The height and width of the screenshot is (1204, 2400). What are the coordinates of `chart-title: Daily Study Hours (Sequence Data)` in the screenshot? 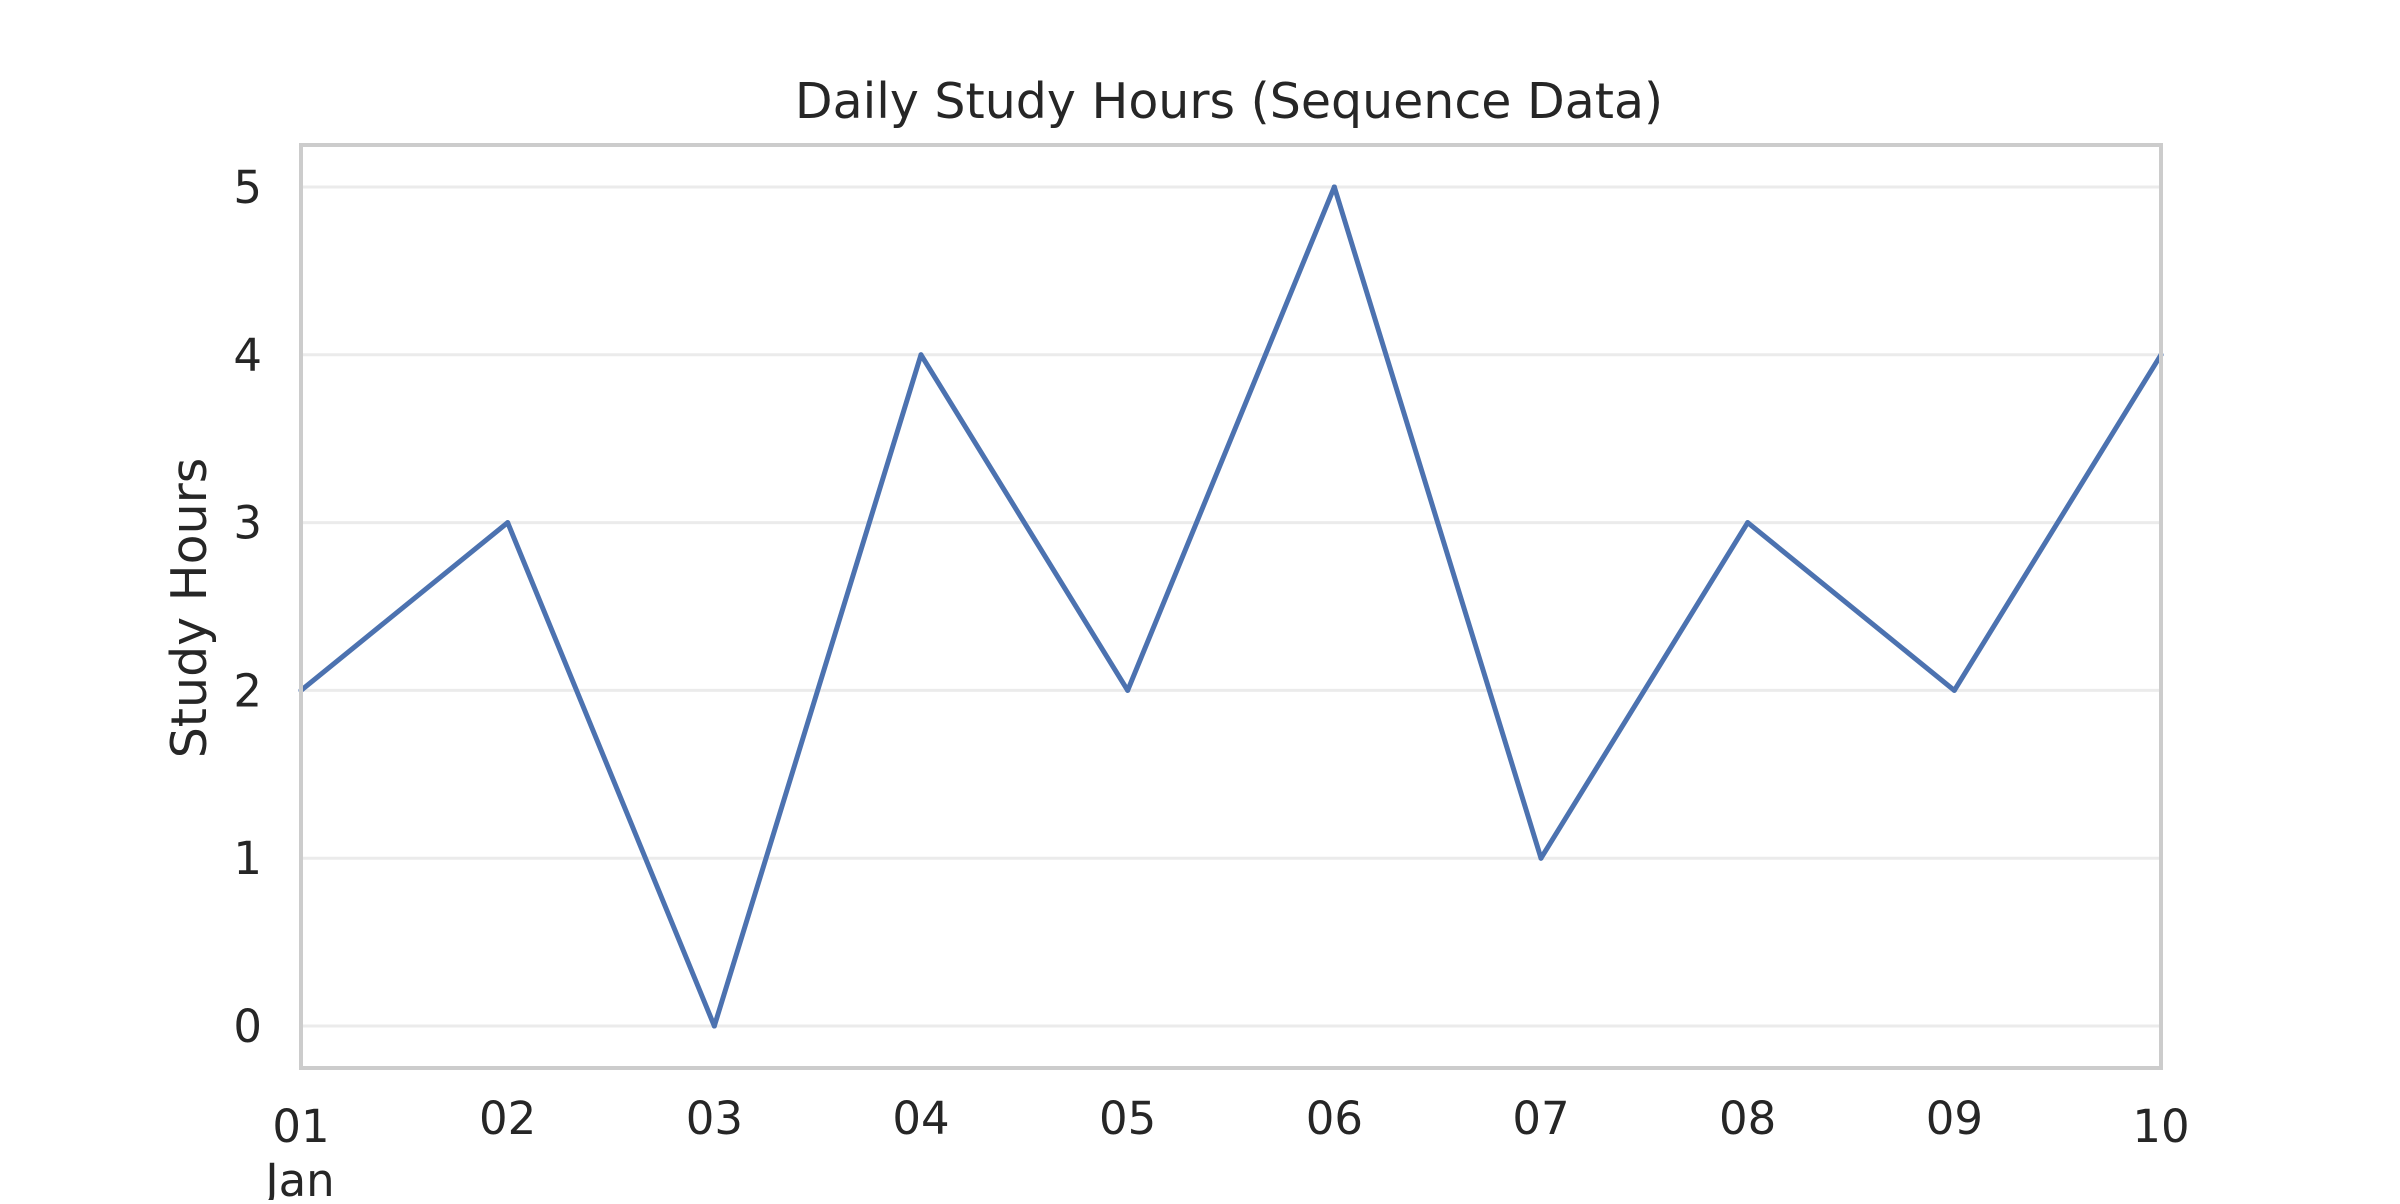 It's located at (1229, 101).